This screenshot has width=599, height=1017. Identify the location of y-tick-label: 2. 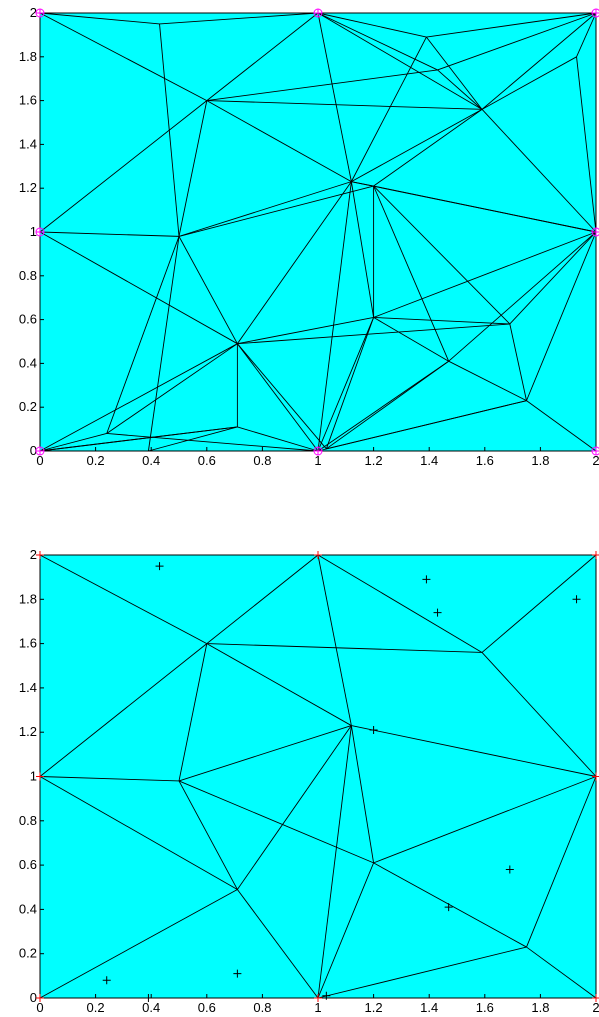
(33, 554).